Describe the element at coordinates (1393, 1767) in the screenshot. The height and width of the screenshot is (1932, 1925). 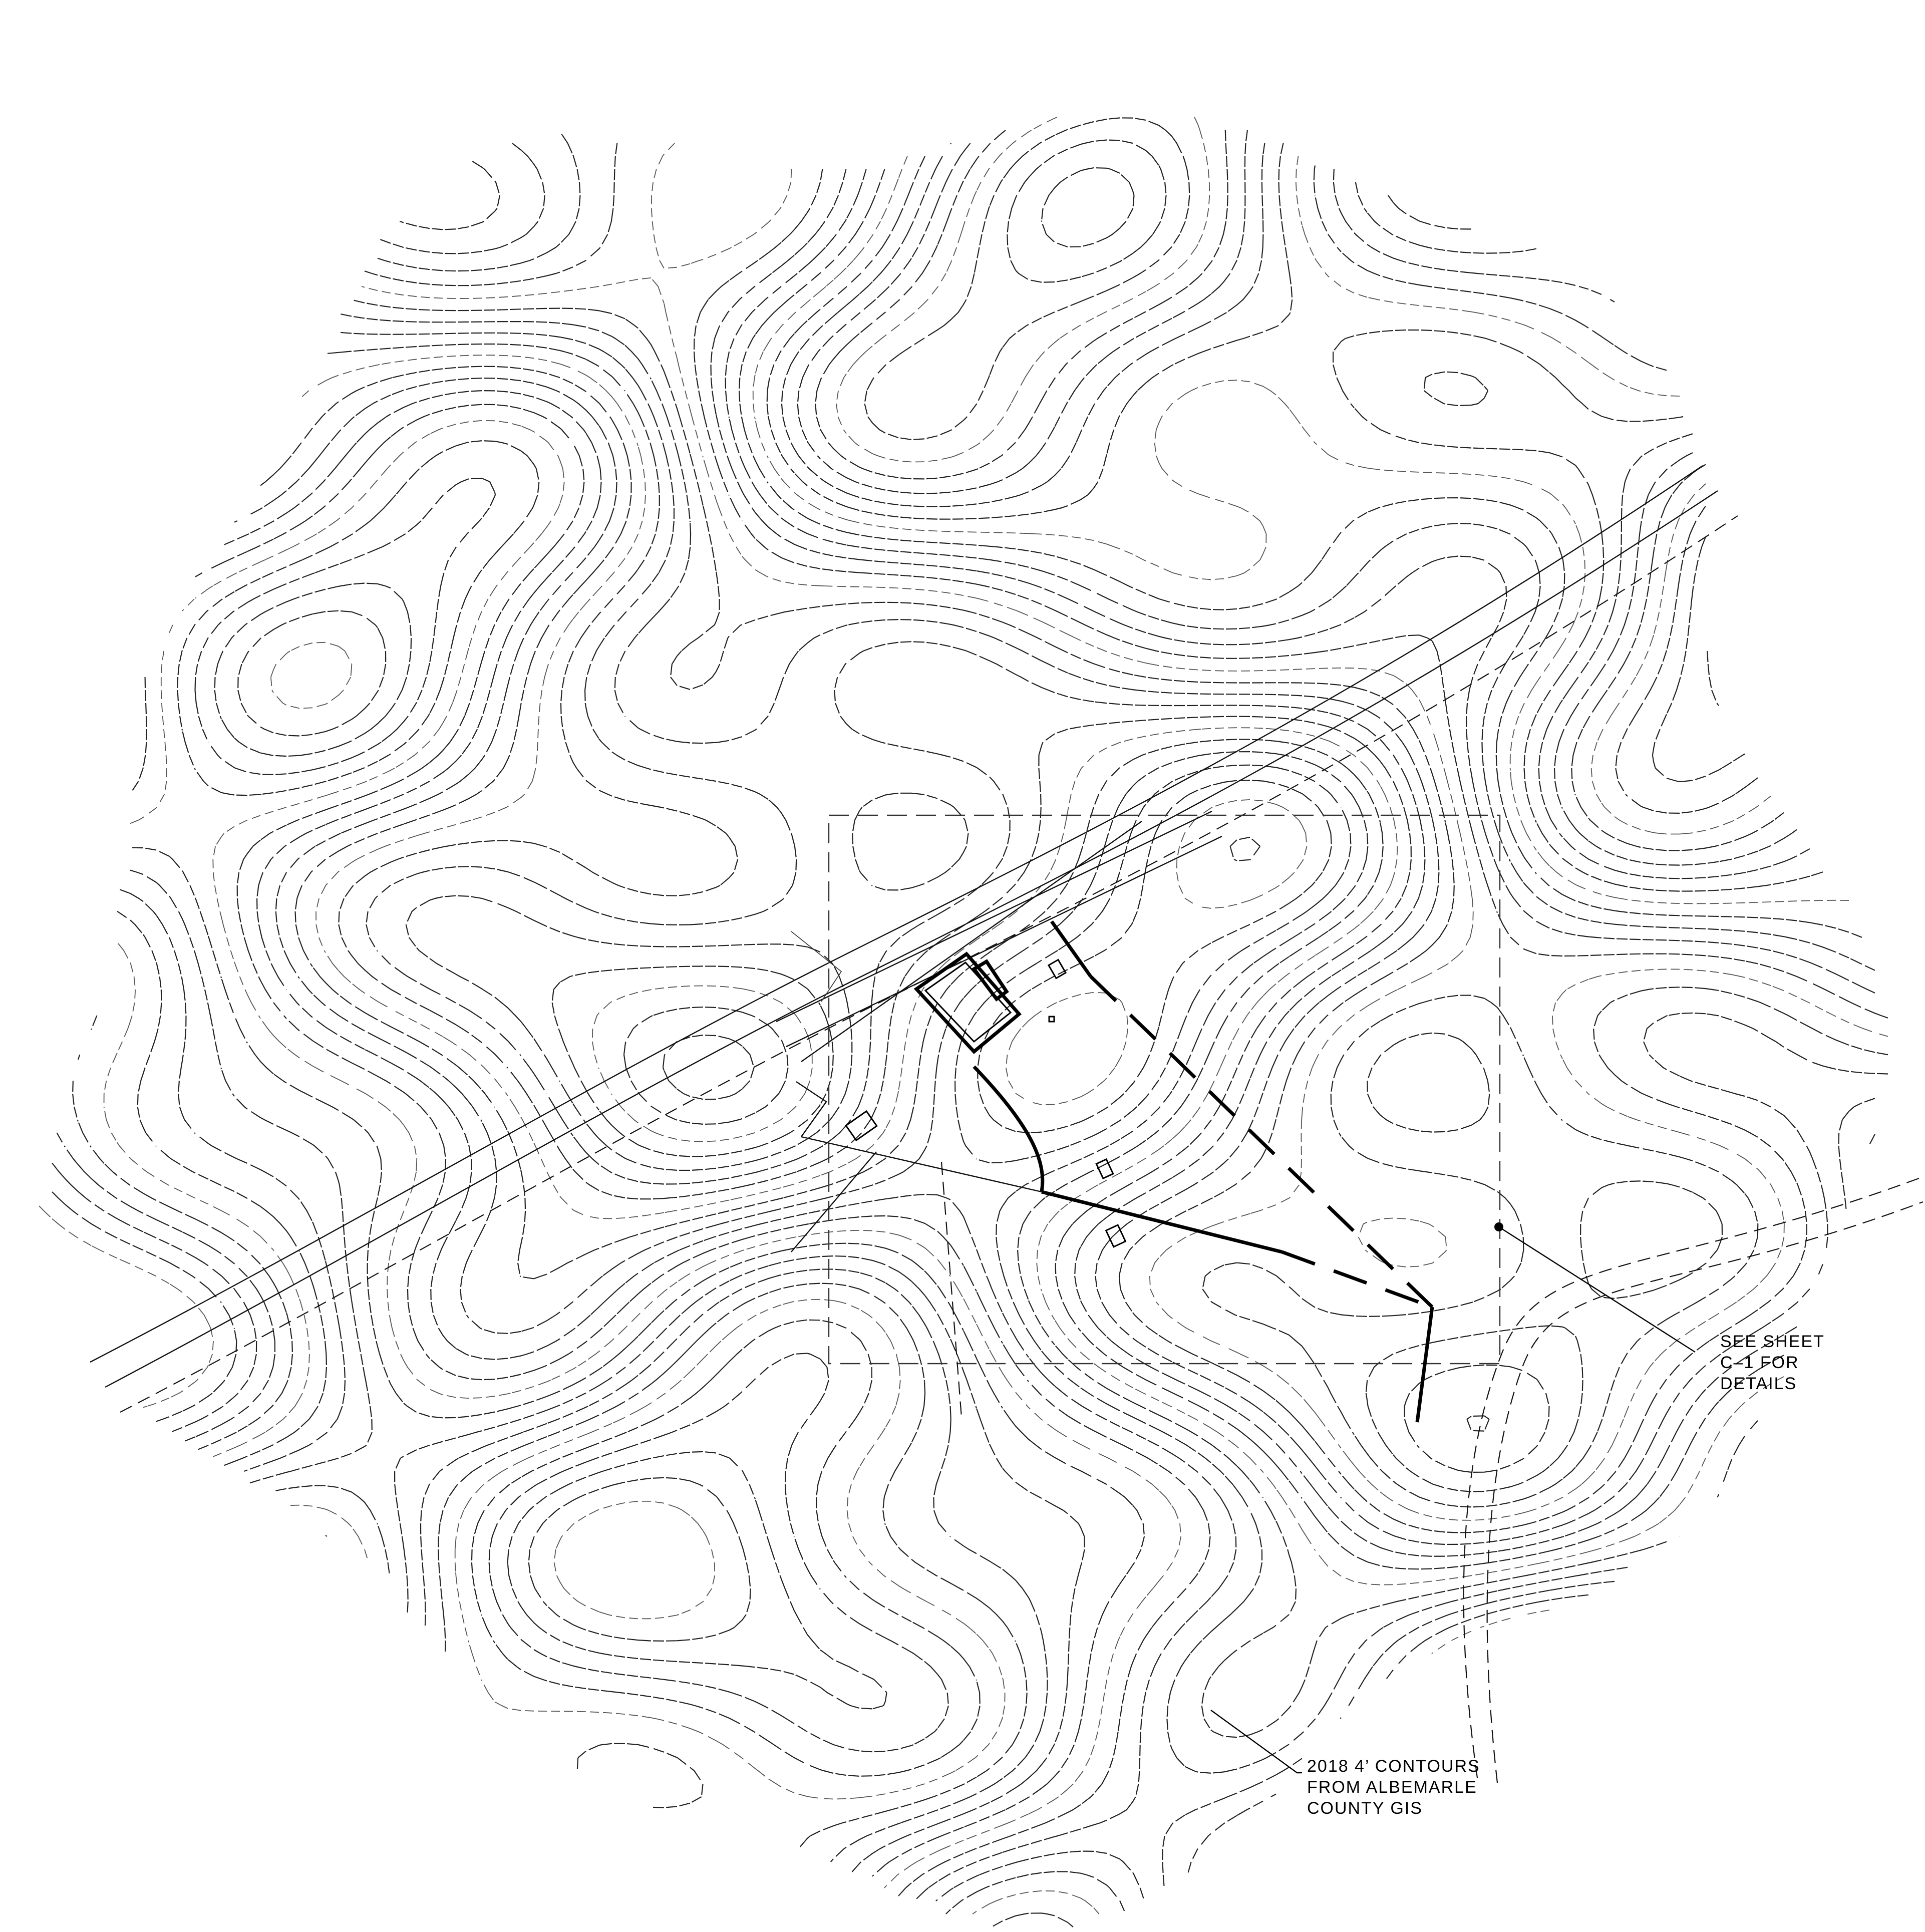
I see `contour-source-line1: 2018 4’ CONTOURS` at that location.